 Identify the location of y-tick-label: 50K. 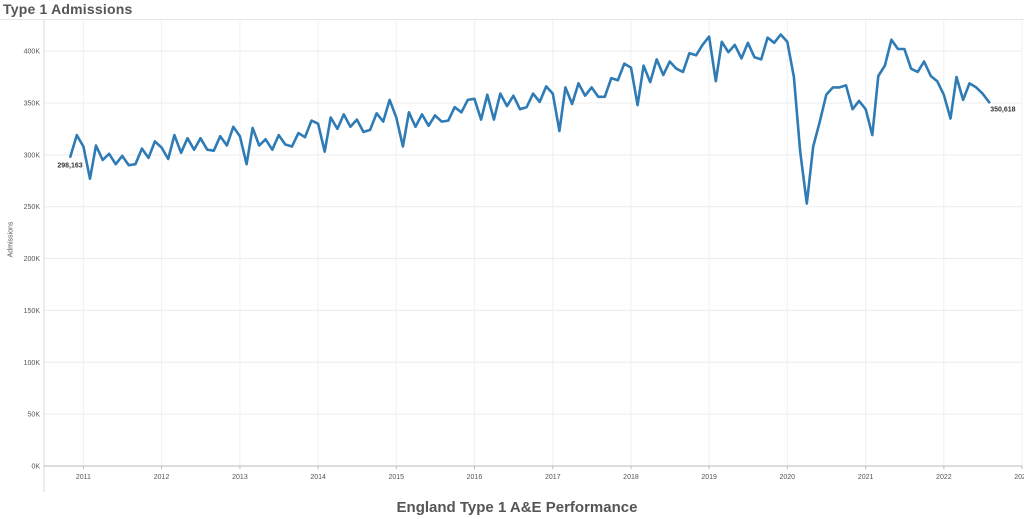
(34, 415).